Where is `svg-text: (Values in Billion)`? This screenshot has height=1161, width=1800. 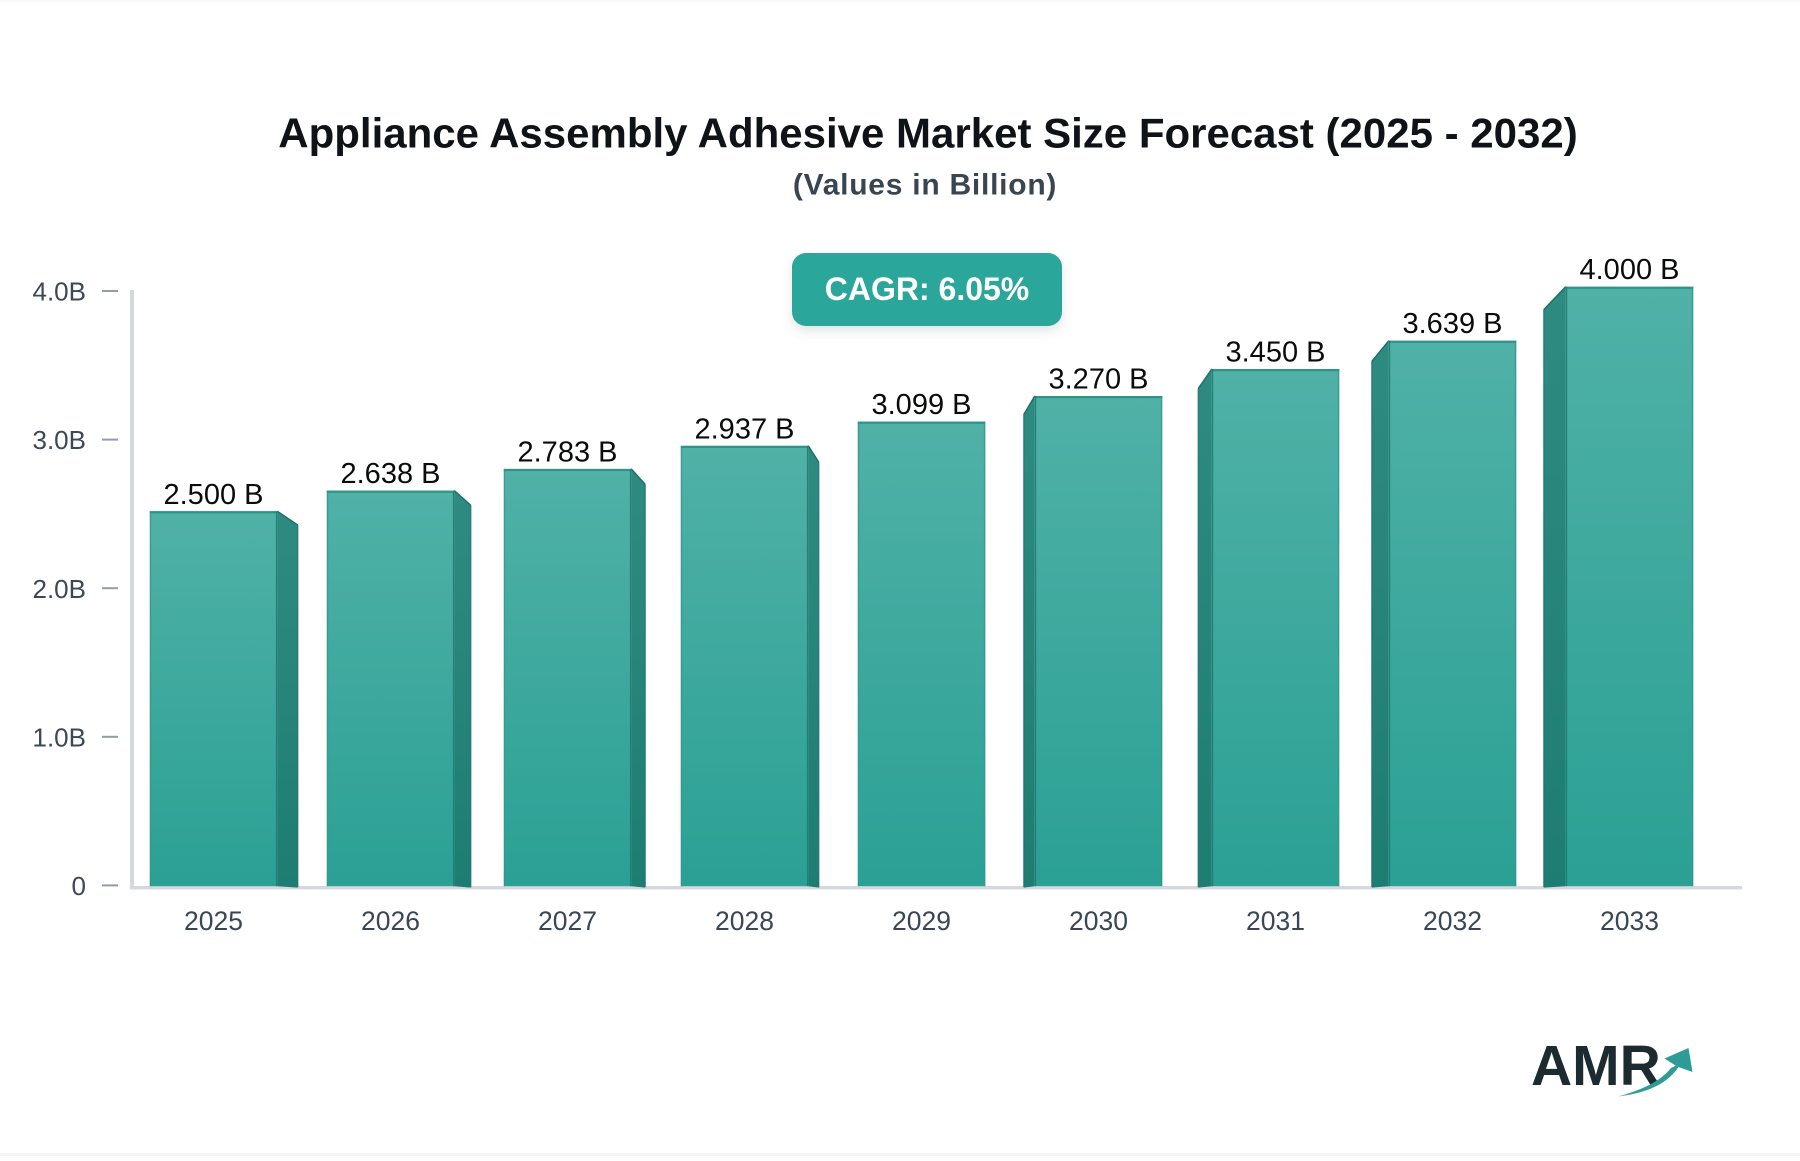 svg-text: (Values in Billion) is located at coordinates (925, 184).